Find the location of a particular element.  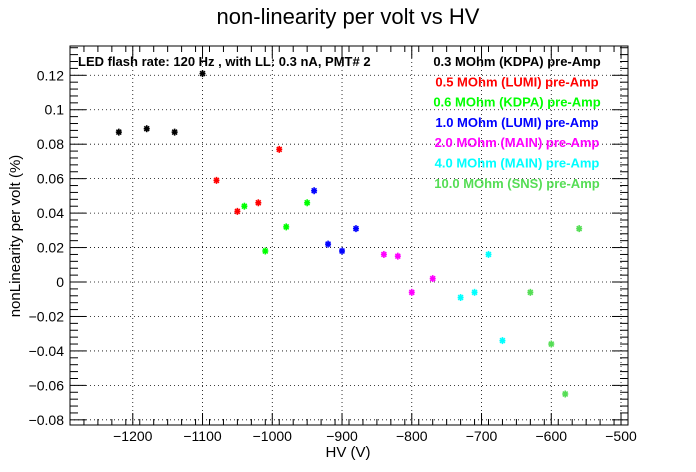

legend-entry: 0.5 MOhm (LUMI) pre-Amp is located at coordinates (516, 81).